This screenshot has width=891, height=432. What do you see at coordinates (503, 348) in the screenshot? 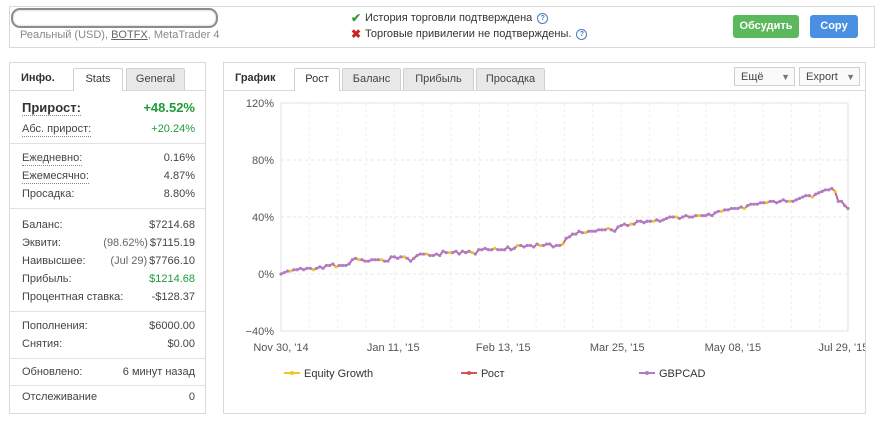
I see `x-tick-label: Feb 13, '15` at bounding box center [503, 348].